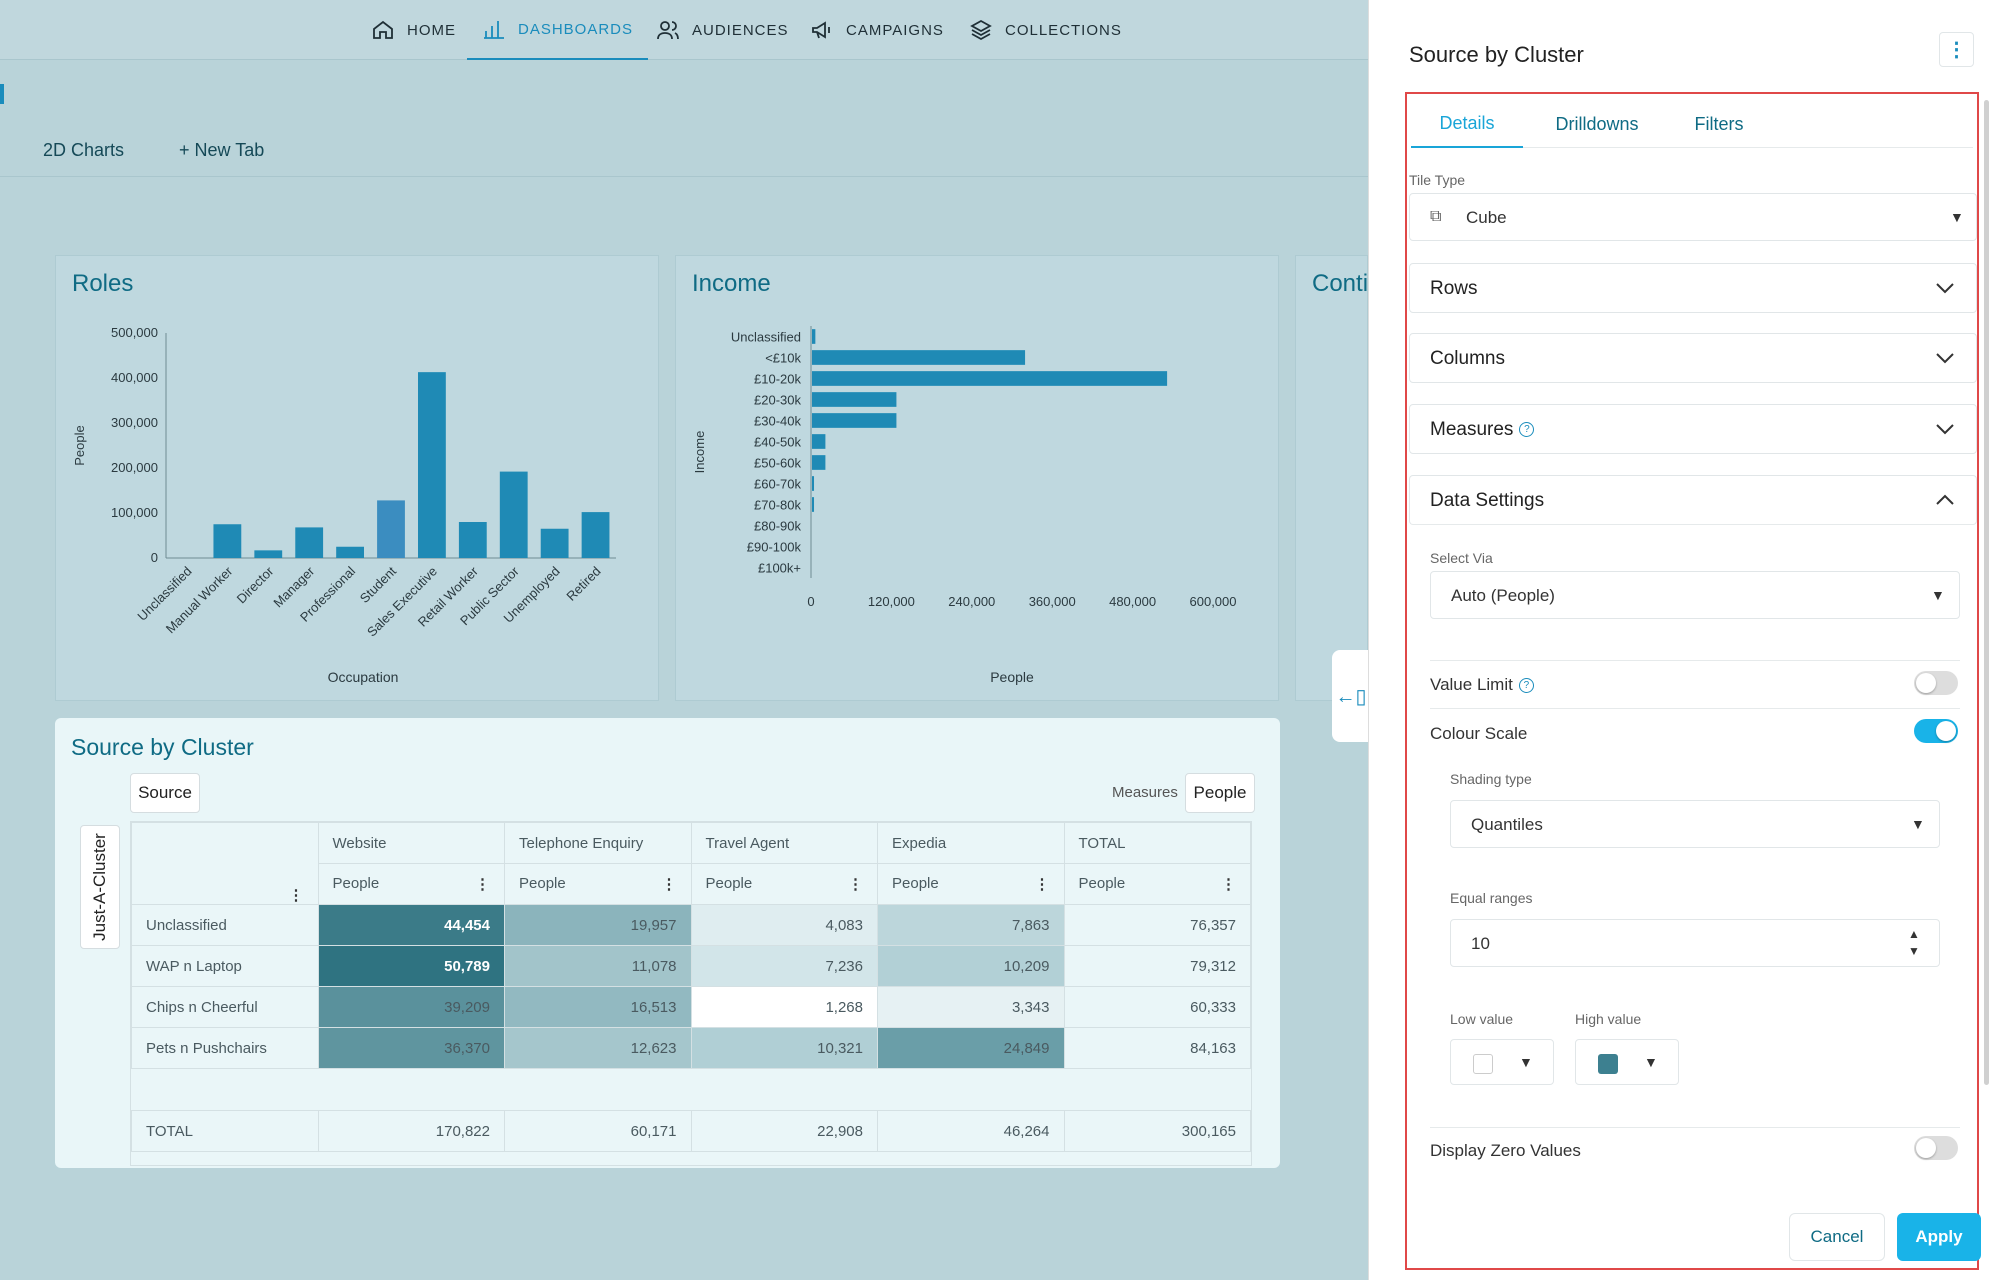 Image resolution: width=2001 pixels, height=1280 pixels. Describe the element at coordinates (777, 421) in the screenshot. I see `y-tick-label: £30-40k` at that location.